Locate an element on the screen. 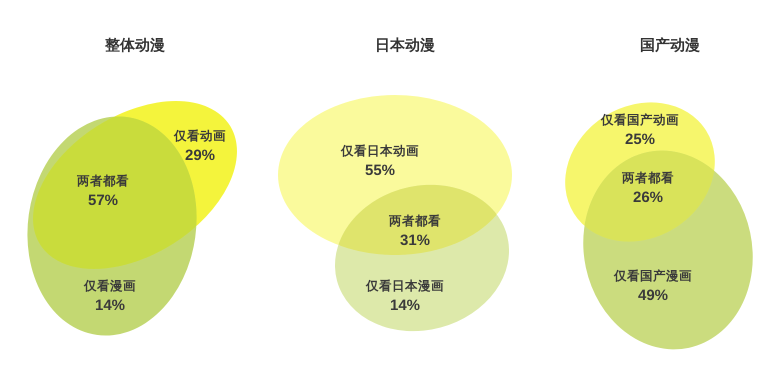  data-label: 57% is located at coordinates (103, 200).